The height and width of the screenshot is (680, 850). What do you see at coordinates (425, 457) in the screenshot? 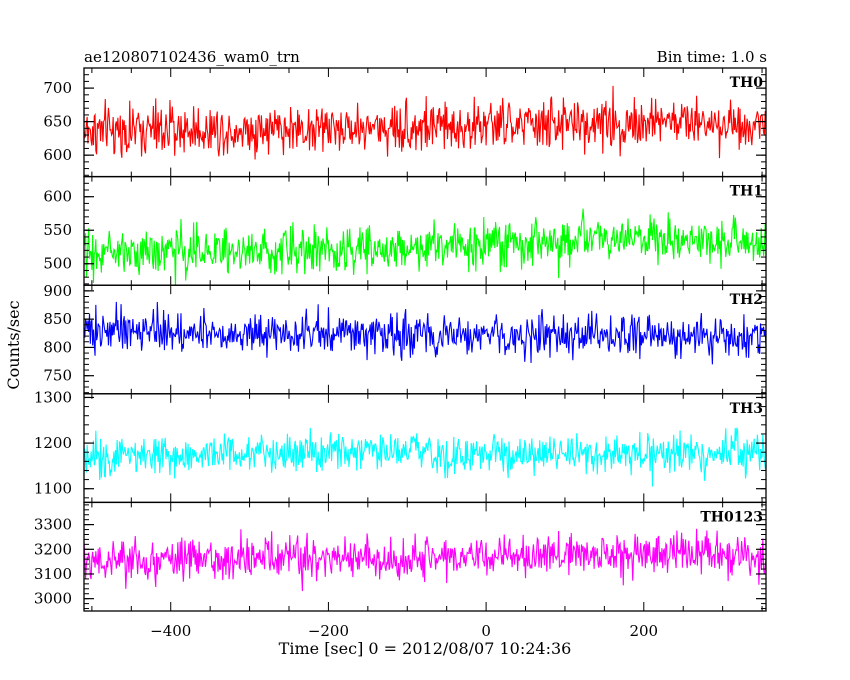
I see `series-line-th3` at bounding box center [425, 457].